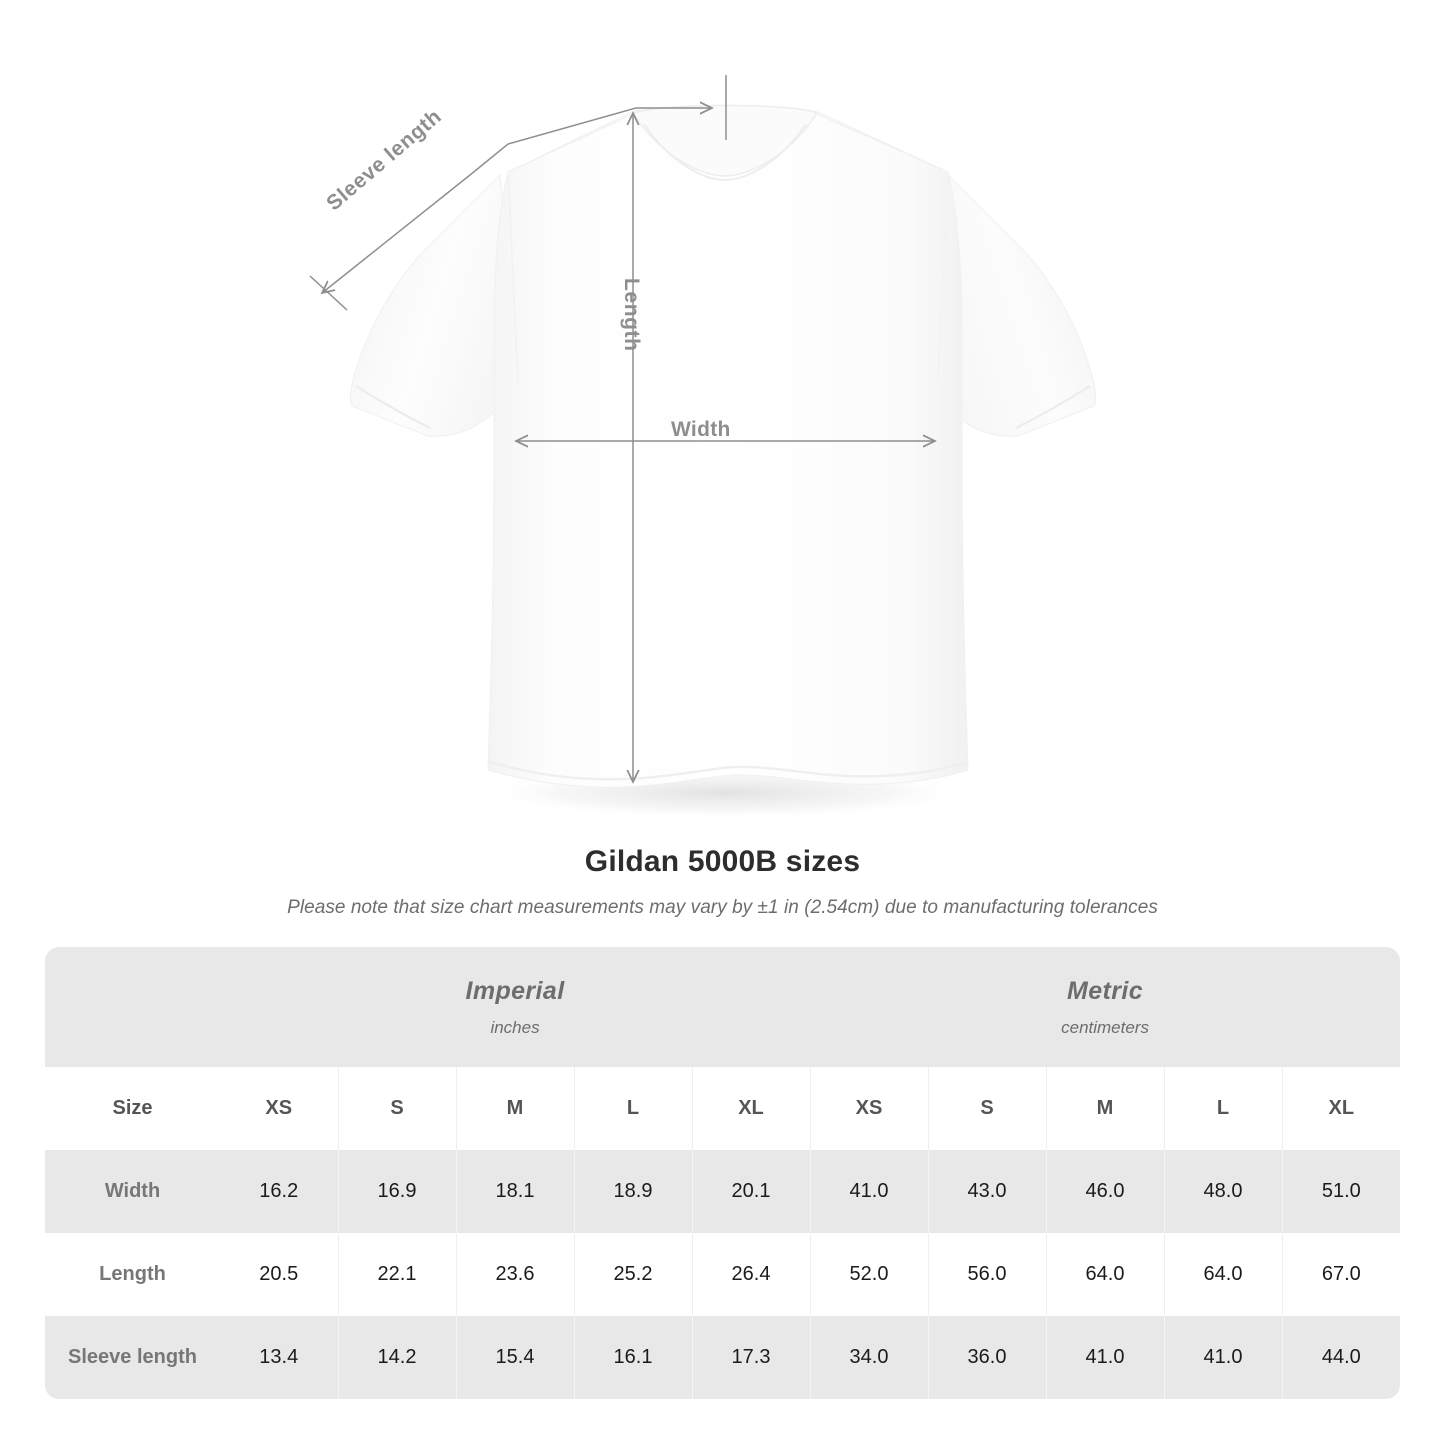 This screenshot has height=1445, width=1445. I want to click on size-col-imperial-xs: XS, so click(279, 1108).